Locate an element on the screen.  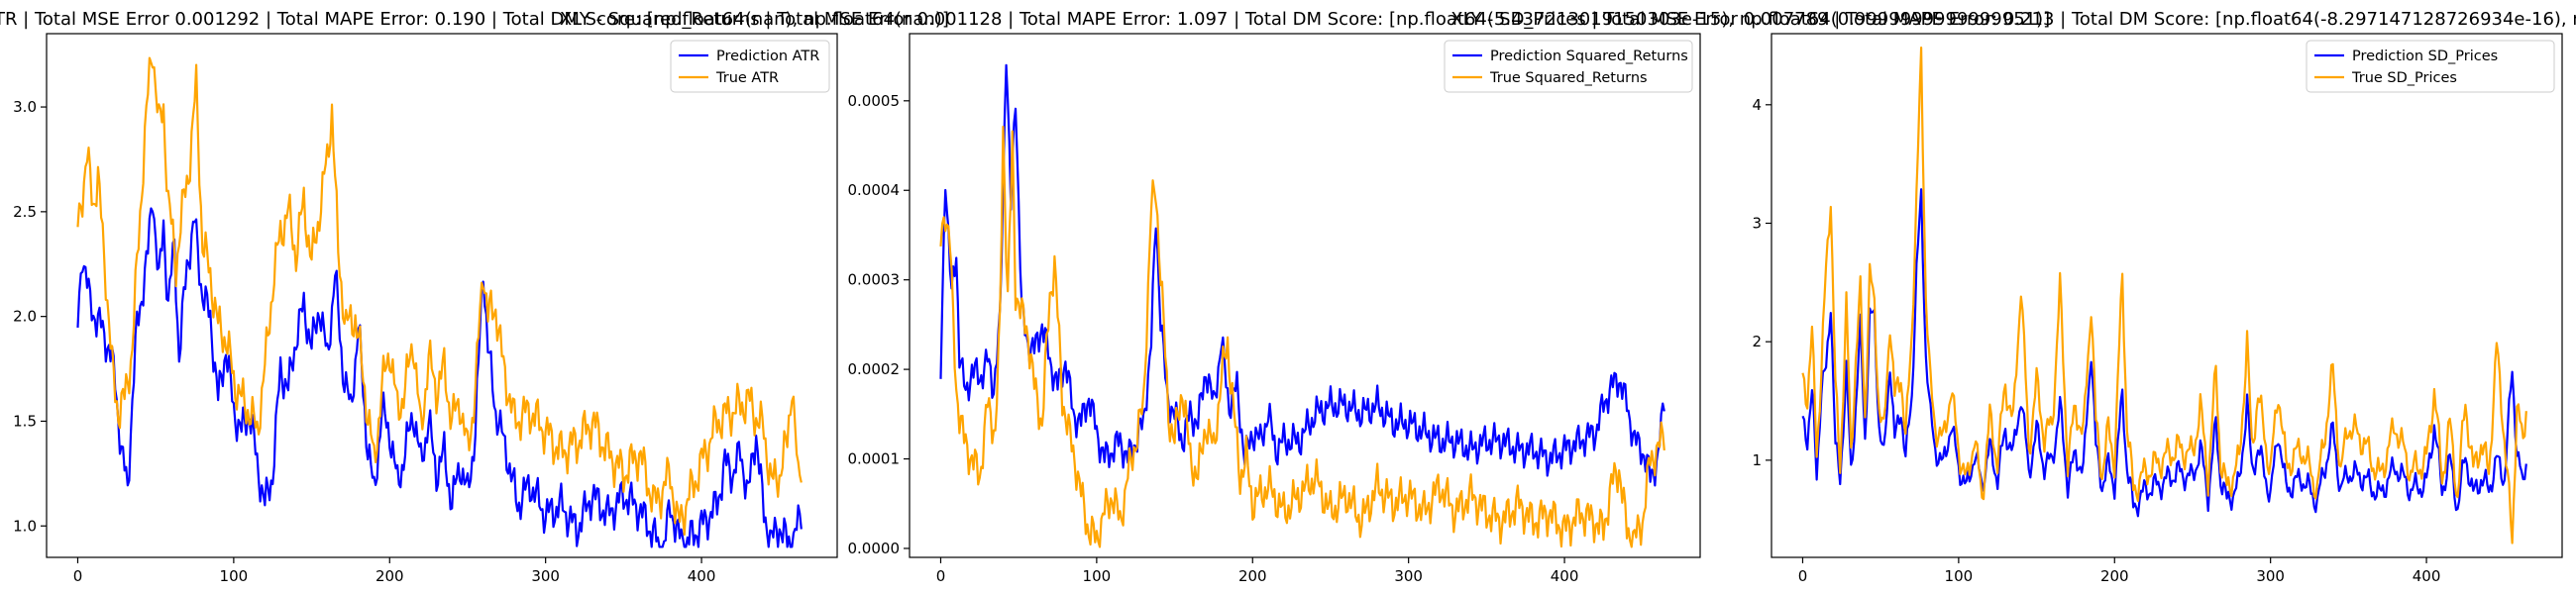
legend-entry: Prediction Squared_Returns is located at coordinates (1589, 56).